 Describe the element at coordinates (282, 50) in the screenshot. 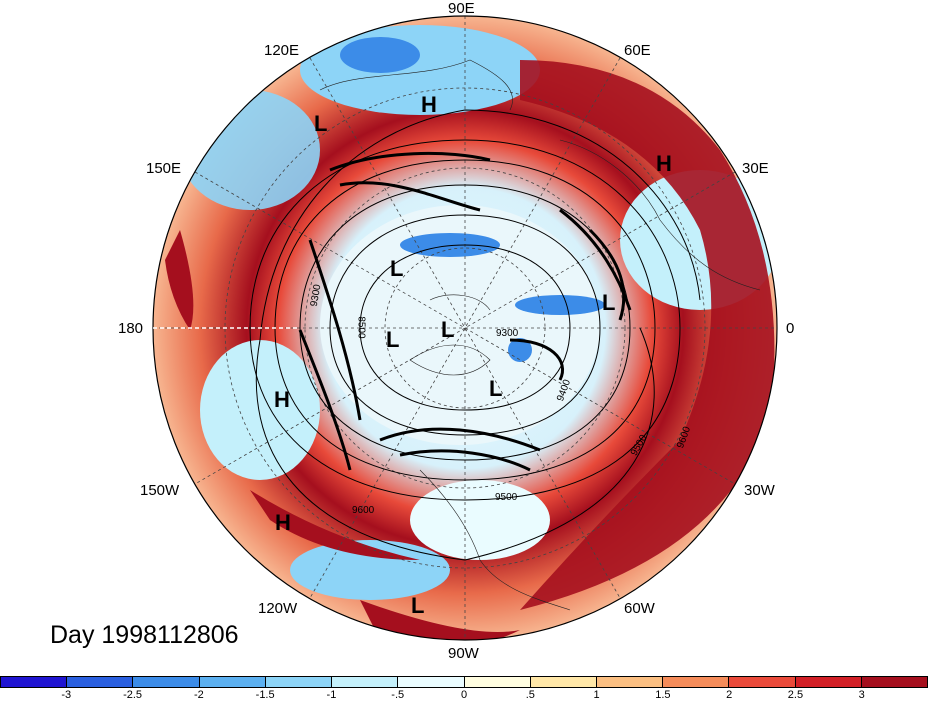

I see `lon-label-120e: 120E` at that location.